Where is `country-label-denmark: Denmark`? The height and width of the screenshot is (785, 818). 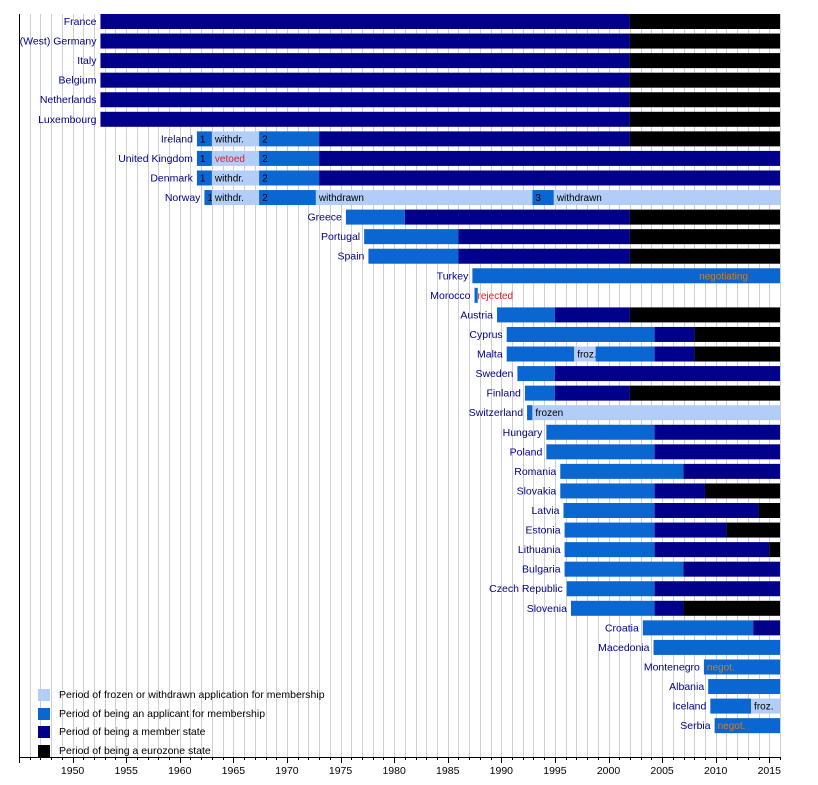 country-label-denmark: Denmark is located at coordinates (171, 178).